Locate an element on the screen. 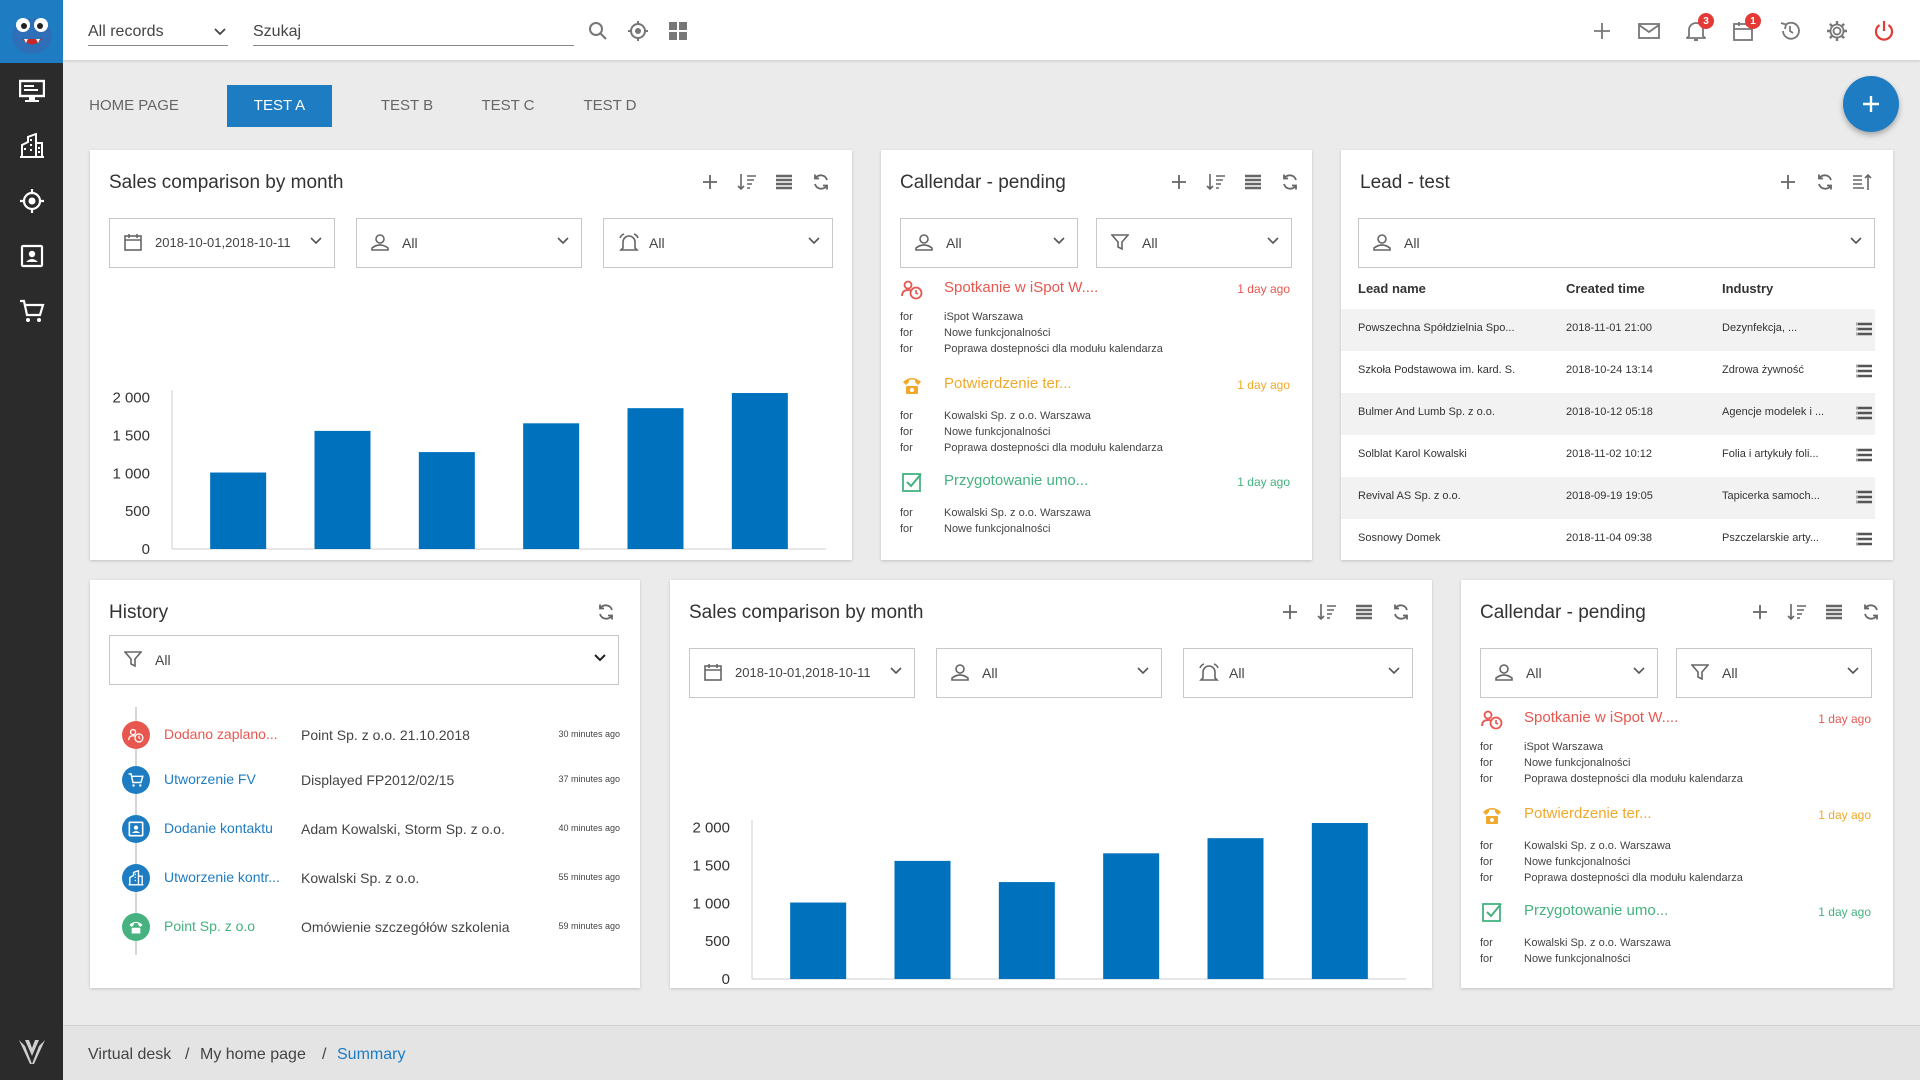 The width and height of the screenshot is (1920, 1080). tab-test-a: TEST A is located at coordinates (279, 106).